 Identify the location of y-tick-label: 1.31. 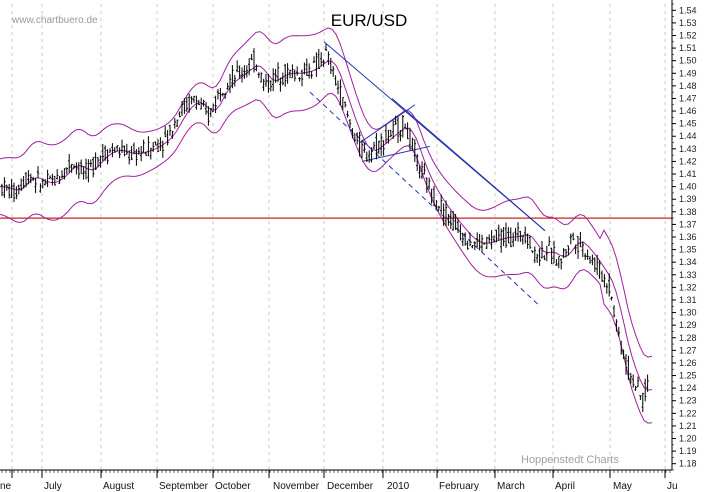
(688, 300).